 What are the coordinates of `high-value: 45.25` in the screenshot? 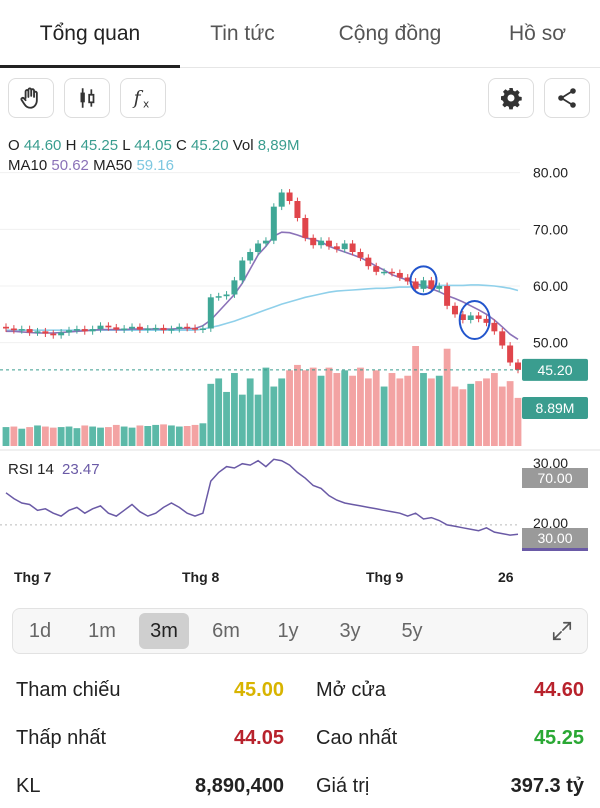 It's located at (99, 145).